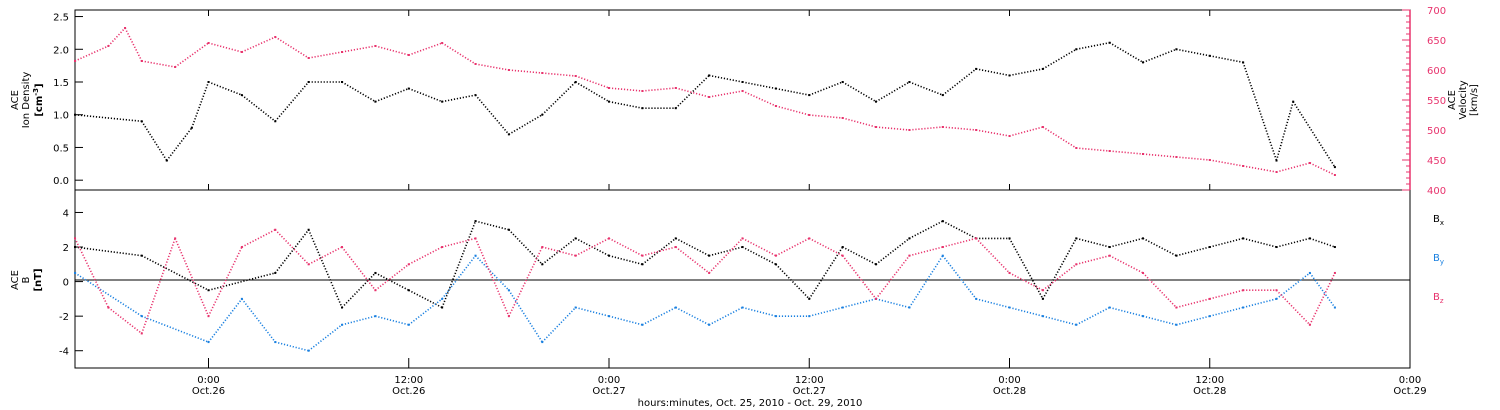 This screenshot has width=1500, height=410. Describe the element at coordinates (1463, 99) in the screenshot. I see `velocity-axis-title-line2: Velocity` at that location.